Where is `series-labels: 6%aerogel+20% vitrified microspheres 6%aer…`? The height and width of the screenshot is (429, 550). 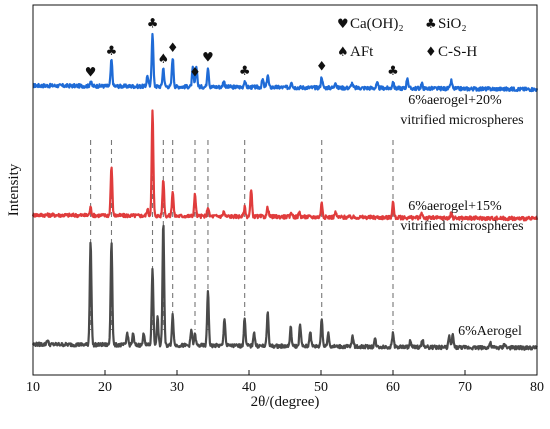
series-labels: 6%aerogel+20% vitrified microspheres 6%aer… is located at coordinates (461, 216).